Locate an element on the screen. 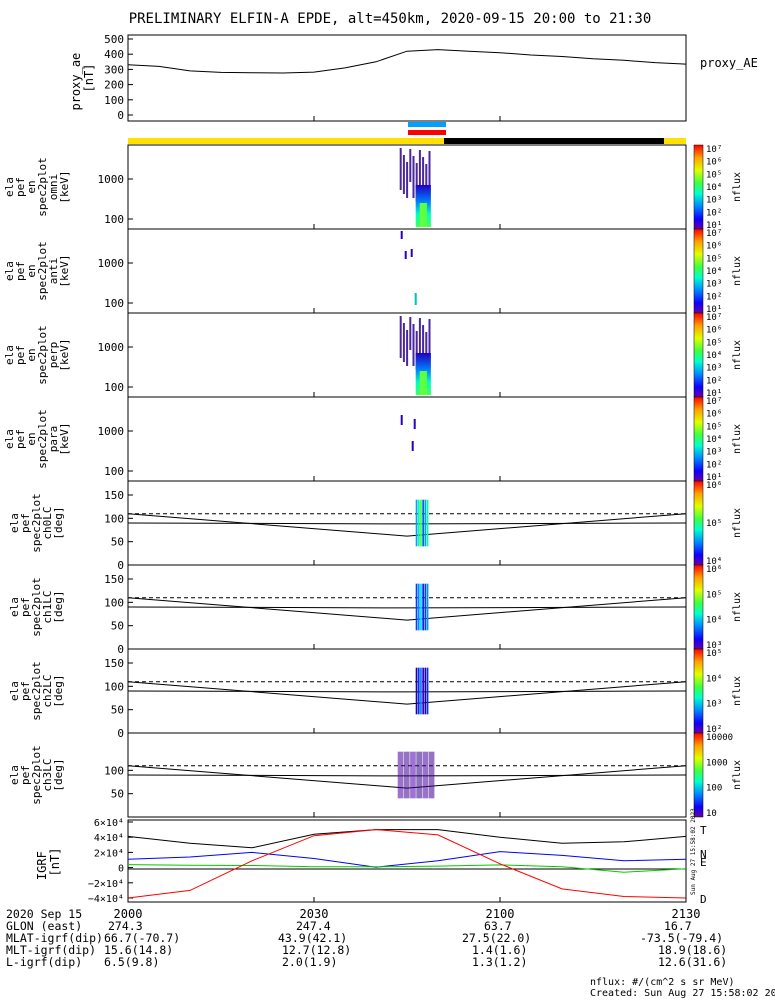  angle-ylabel-line: spec2plot is located at coordinates (36, 775).